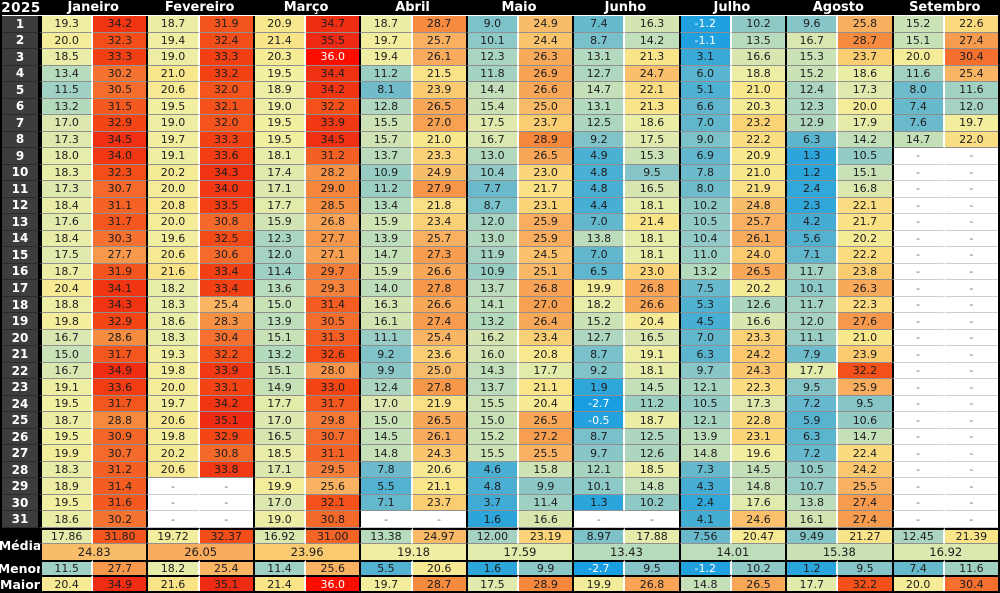 This screenshot has height=593, width=1000. What do you see at coordinates (386, 503) in the screenshot?
I see `temp-min-cell: 7.1` at bounding box center [386, 503].